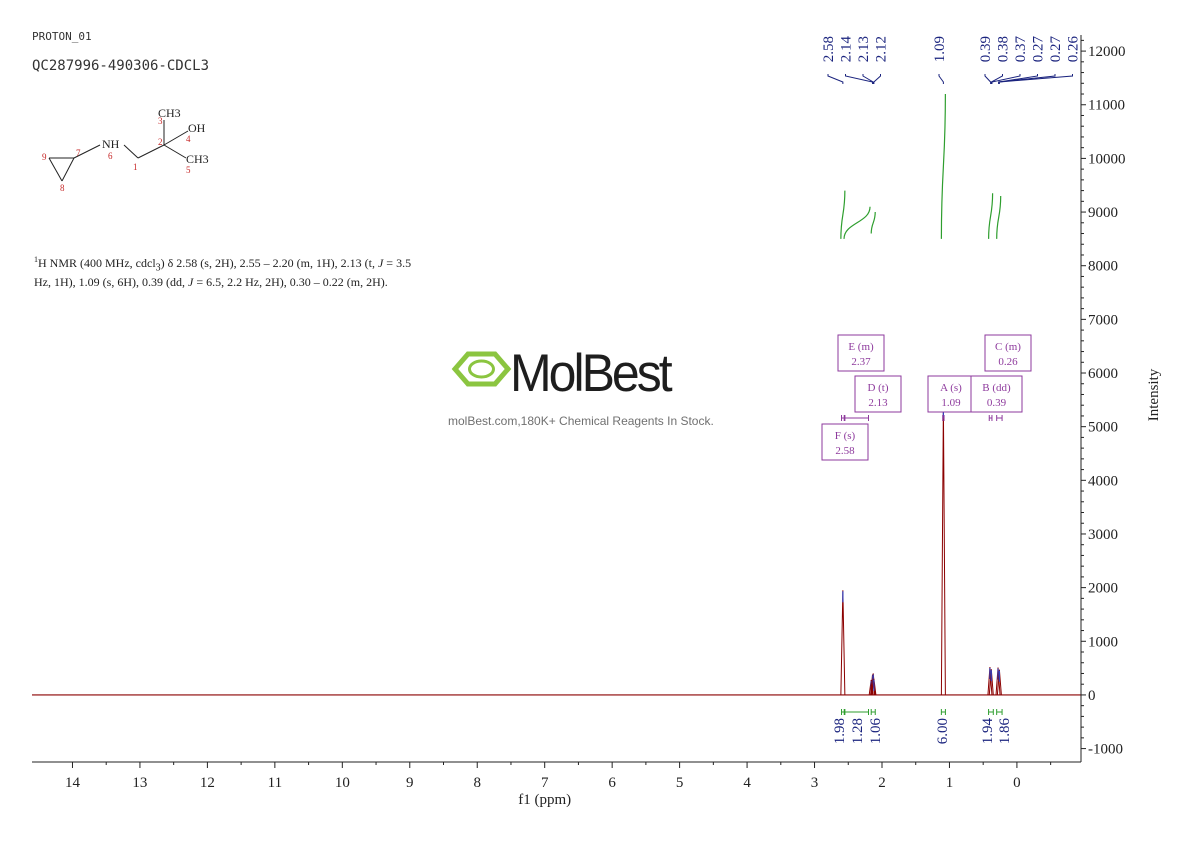 The height and width of the screenshot is (841, 1190). I want to click on hexagon-ring-shape, so click(481, 369).